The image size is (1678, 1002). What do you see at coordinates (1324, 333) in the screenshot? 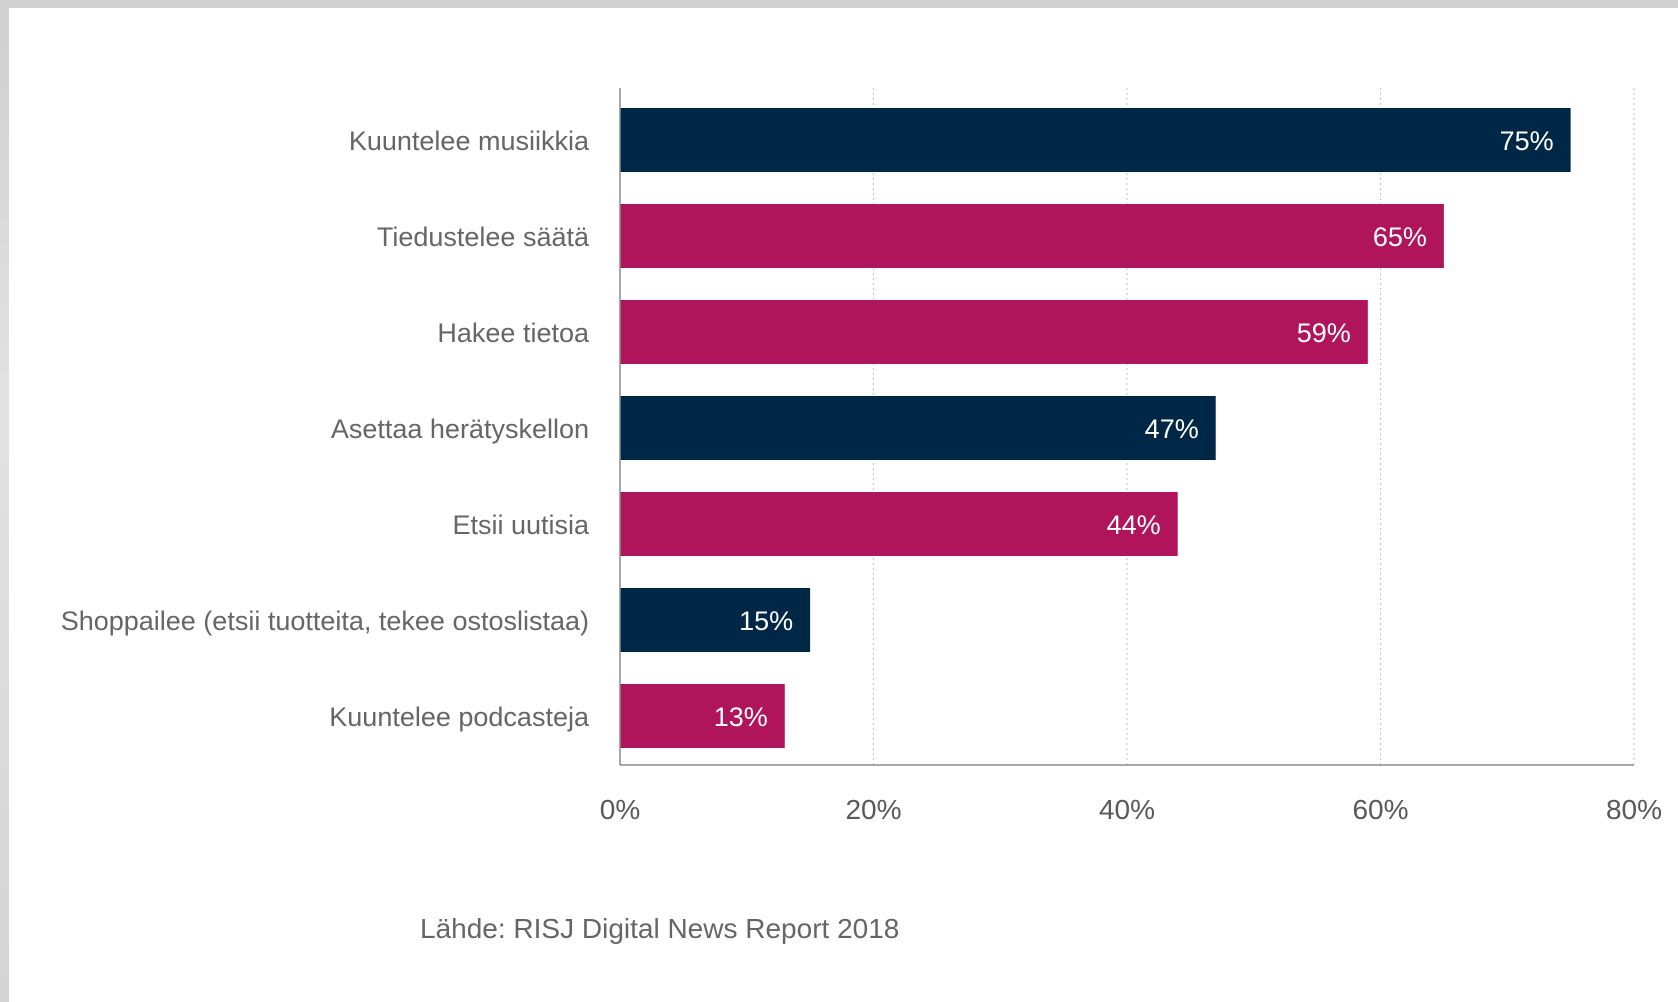
I see `value-label-3: 59%` at bounding box center [1324, 333].